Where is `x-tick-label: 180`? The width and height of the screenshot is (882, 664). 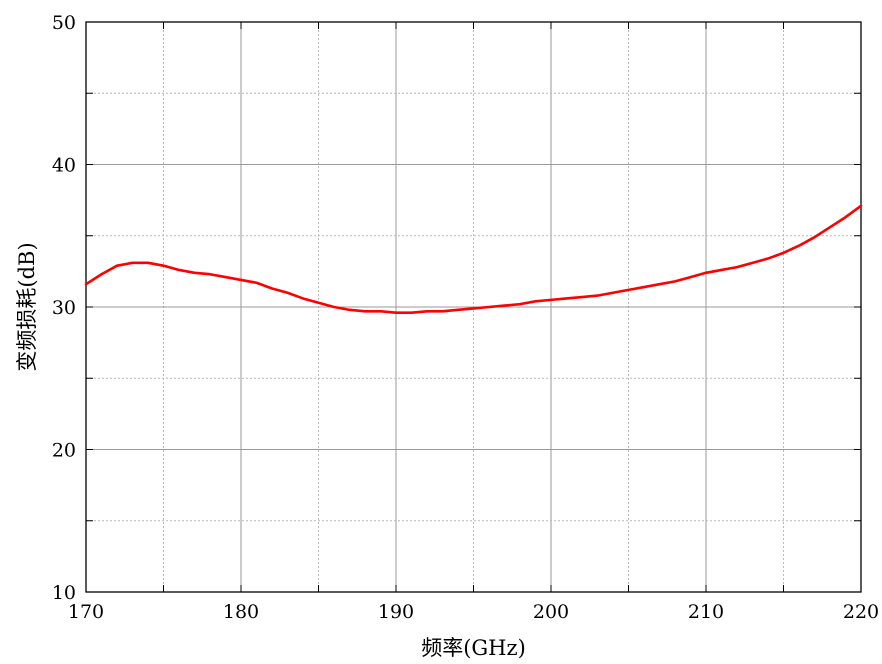
x-tick-label: 180 is located at coordinates (241, 612).